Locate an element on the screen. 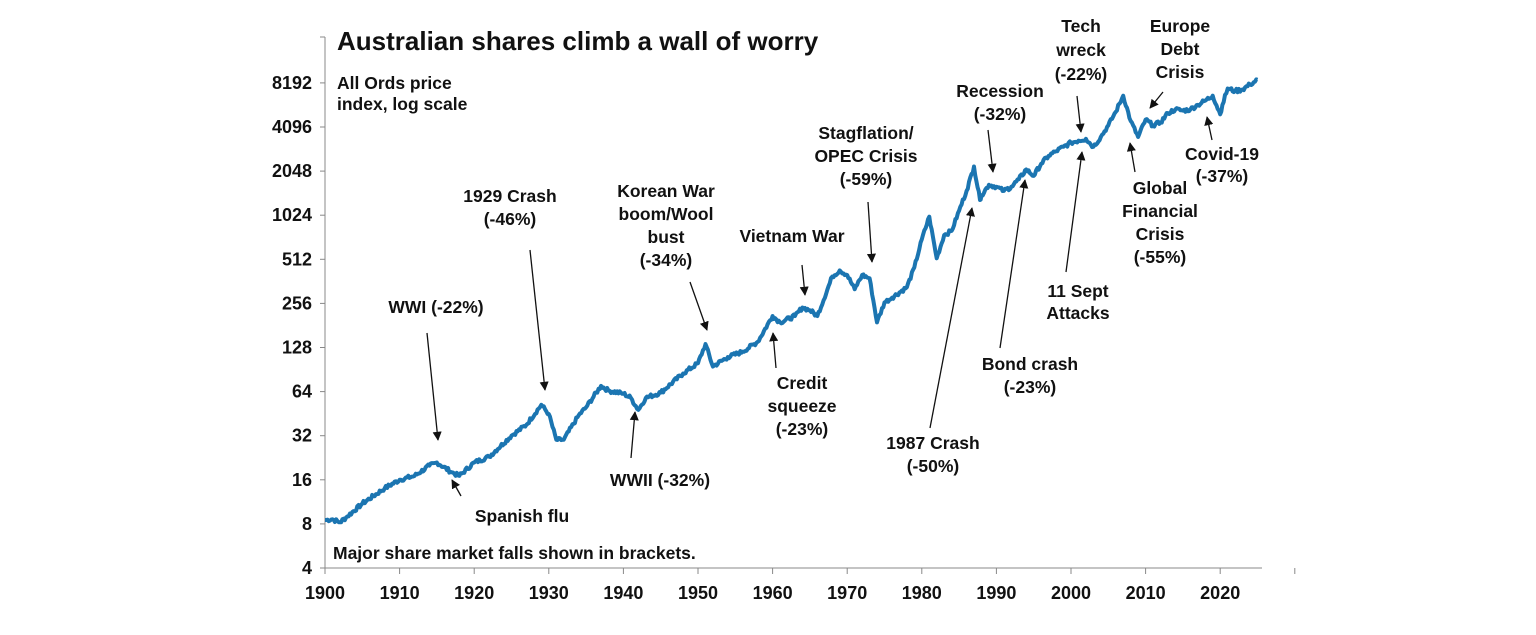 This screenshot has height=635, width=1536. annotation: Spanish flu is located at coordinates (510, 502).